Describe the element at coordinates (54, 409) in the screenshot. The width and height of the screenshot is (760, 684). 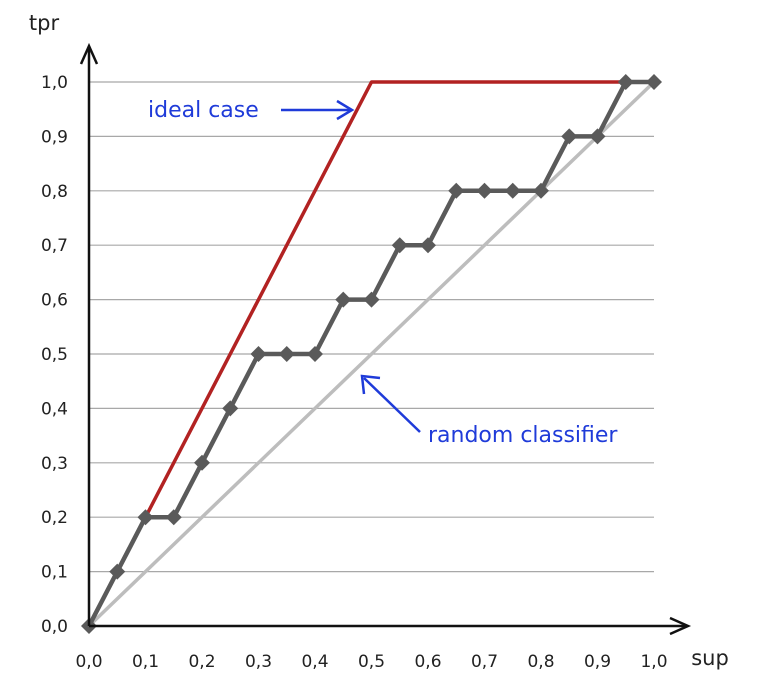
I see `y-tick-label: 0,4` at that location.